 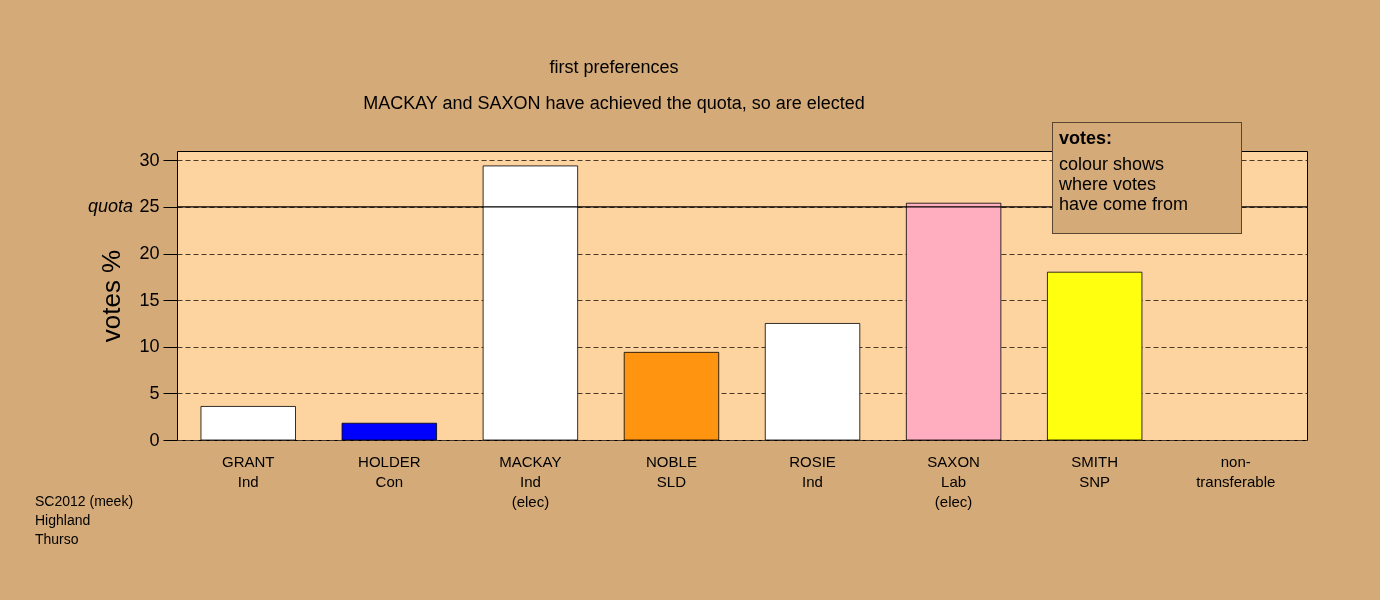 I want to click on x-tick-label: SAXON Lab (elec), so click(x=953, y=481).